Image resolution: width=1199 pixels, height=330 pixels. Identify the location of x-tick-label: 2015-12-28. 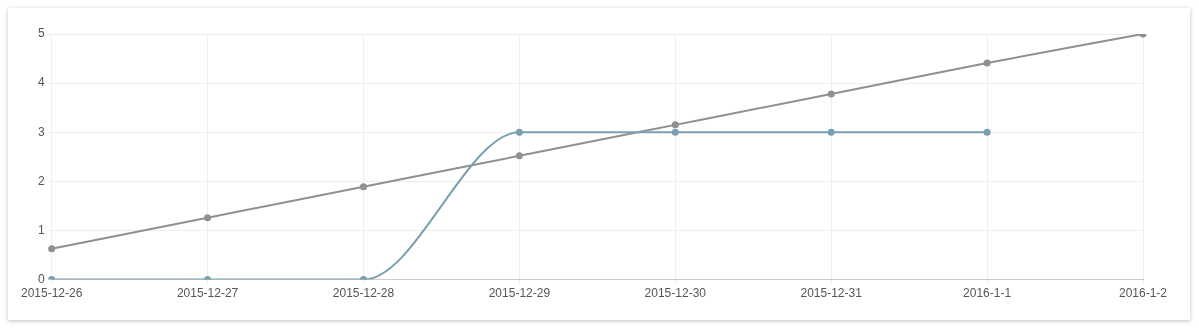
(363, 293).